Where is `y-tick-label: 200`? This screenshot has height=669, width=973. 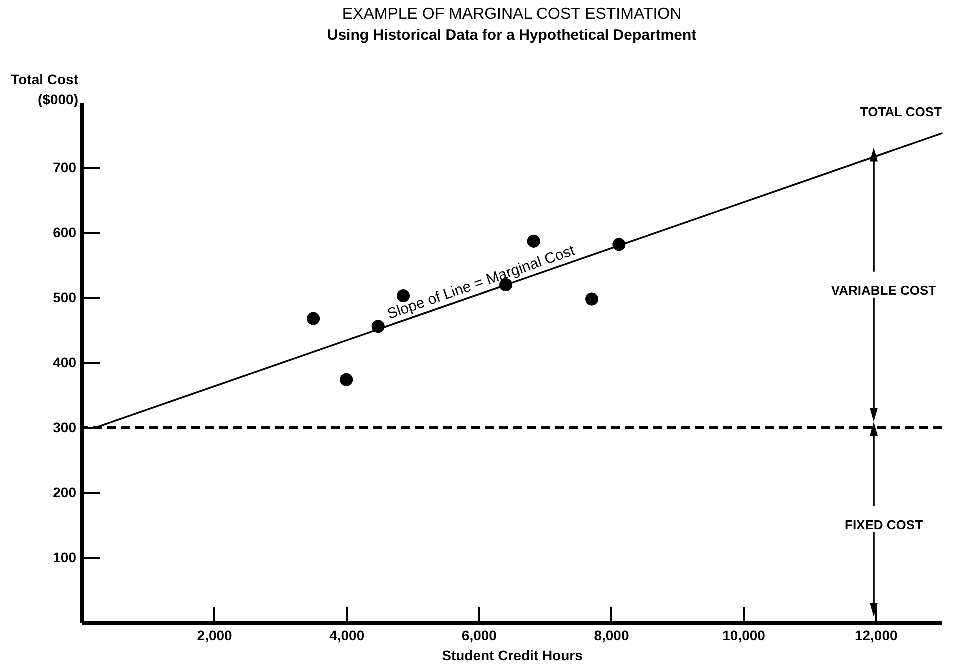
y-tick-label: 200 is located at coordinates (65, 492).